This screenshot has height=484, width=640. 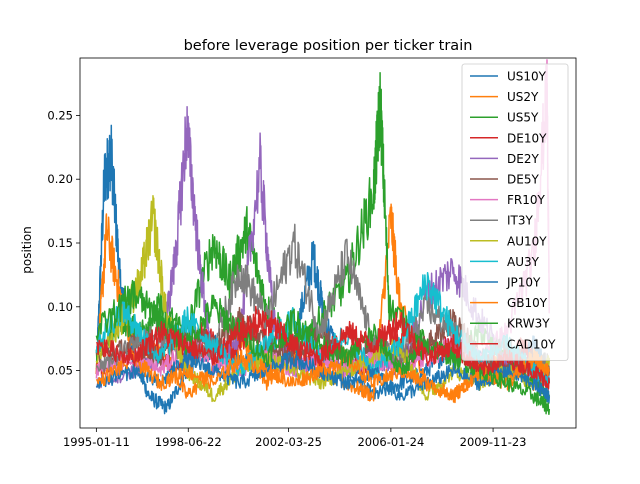 I want to click on series-line-cad10y, so click(x=323, y=349).